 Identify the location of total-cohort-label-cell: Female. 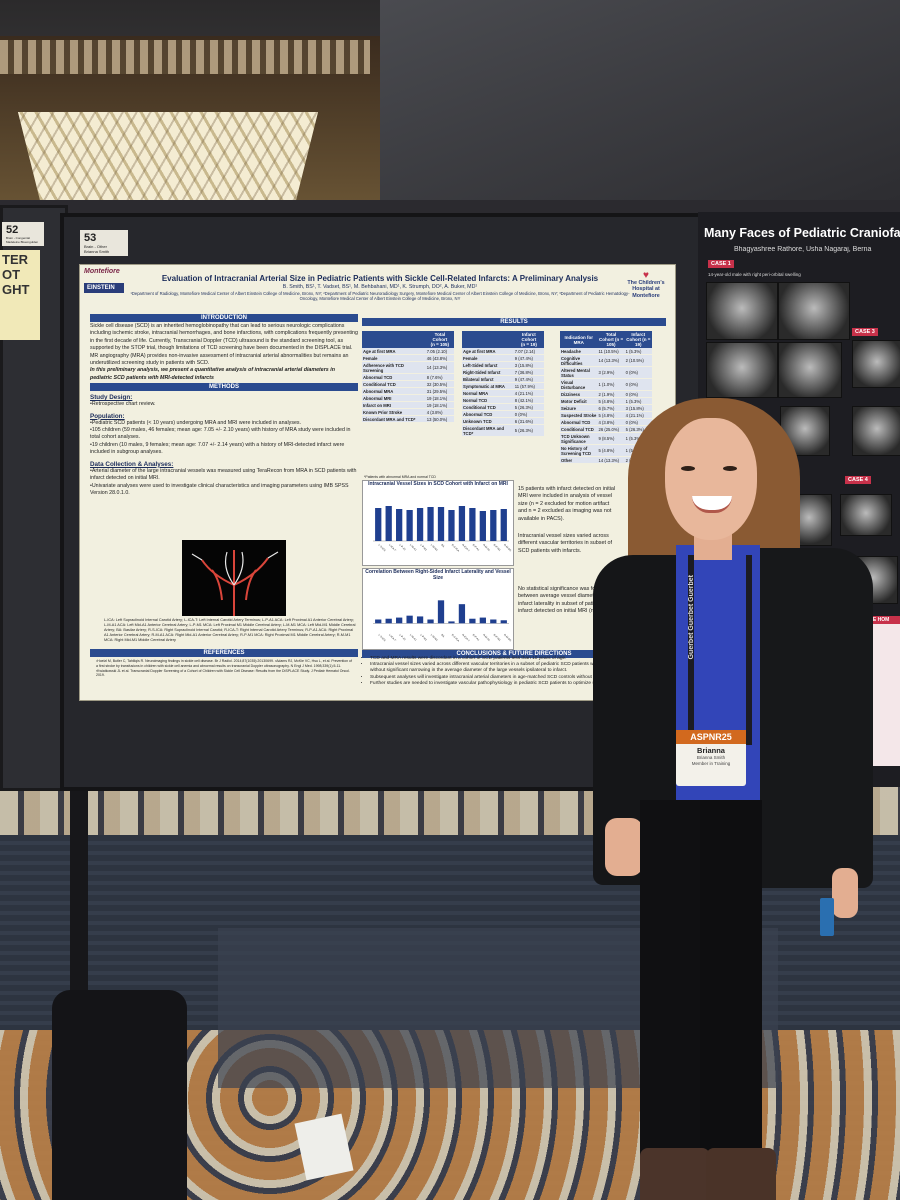
(394, 358).